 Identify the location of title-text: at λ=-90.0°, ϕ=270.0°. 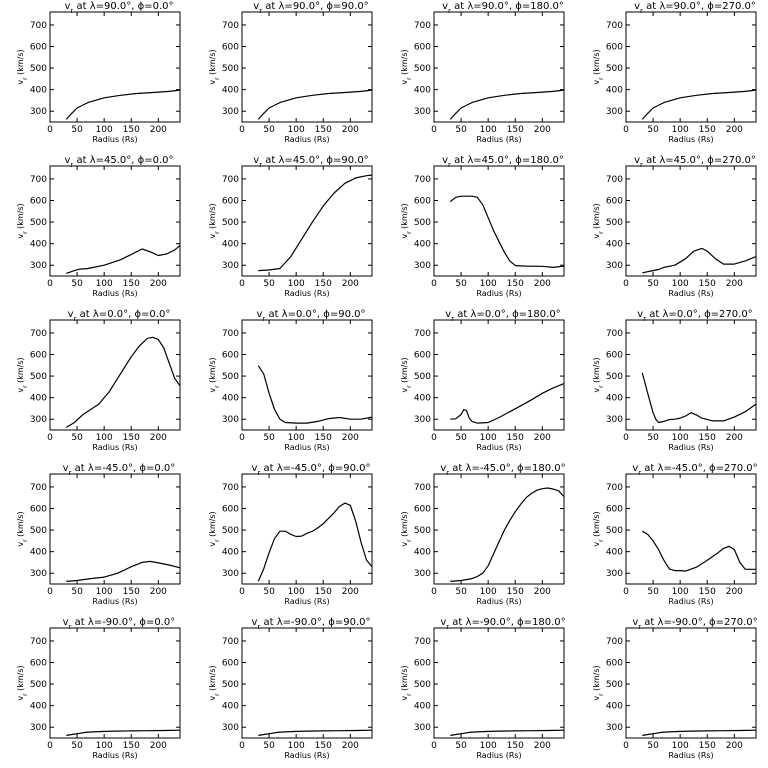
(699, 622).